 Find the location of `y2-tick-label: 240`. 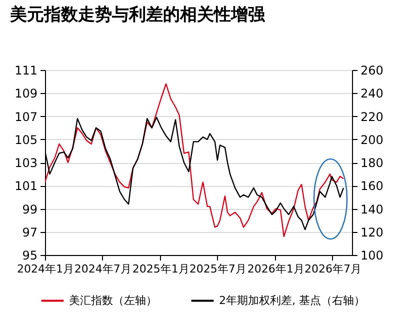

y2-tick-label: 240 is located at coordinates (372, 93).